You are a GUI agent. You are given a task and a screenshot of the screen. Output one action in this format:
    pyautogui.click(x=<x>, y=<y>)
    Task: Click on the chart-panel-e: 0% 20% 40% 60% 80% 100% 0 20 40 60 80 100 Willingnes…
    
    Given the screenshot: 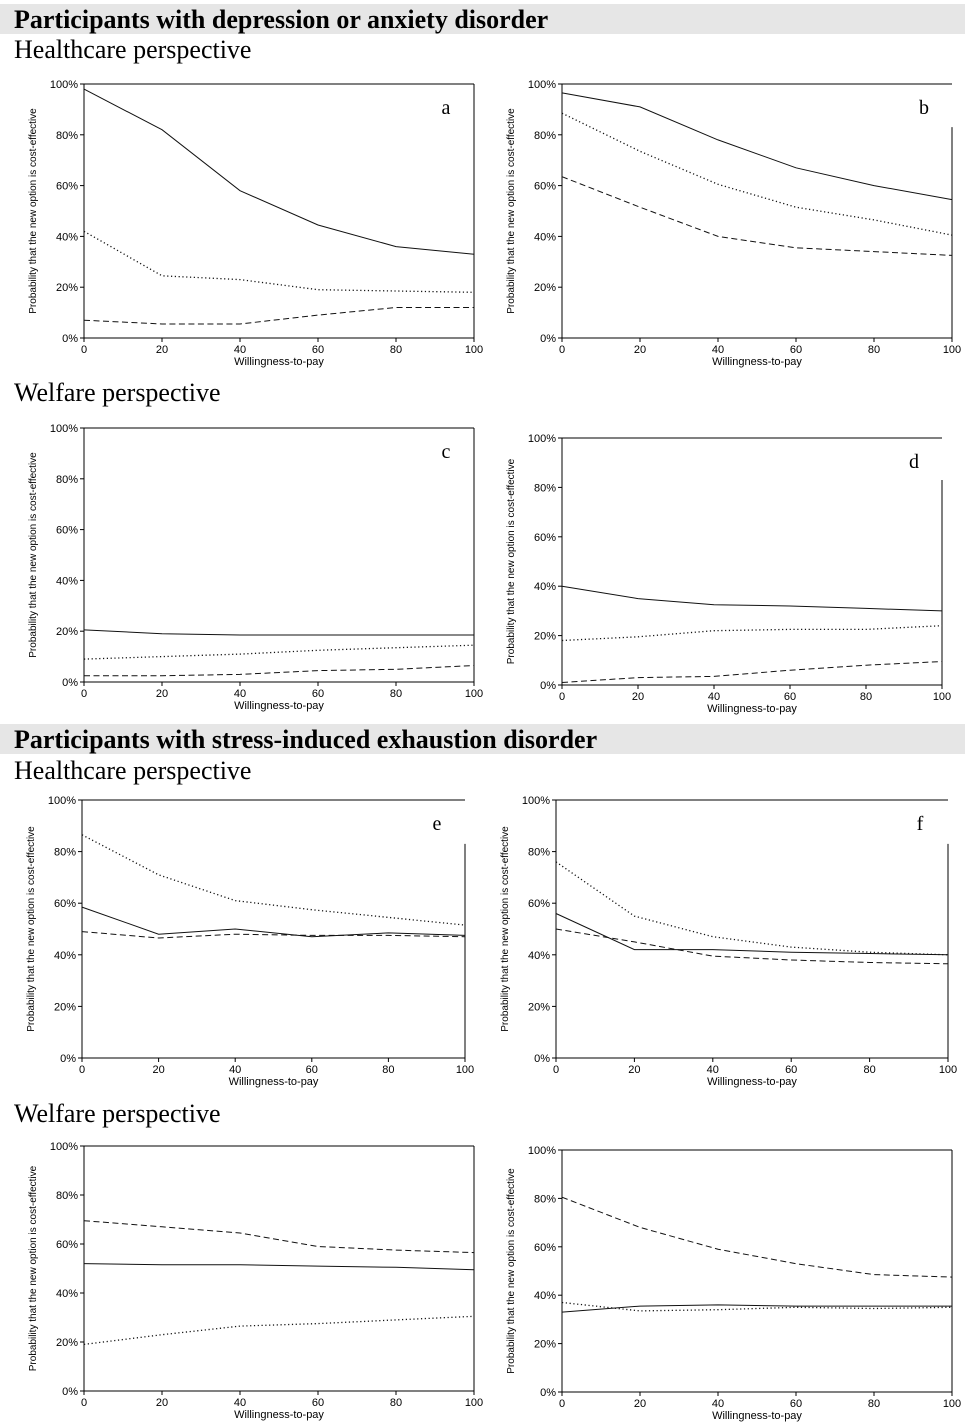 What is the action you would take?
    pyautogui.click(x=250, y=941)
    